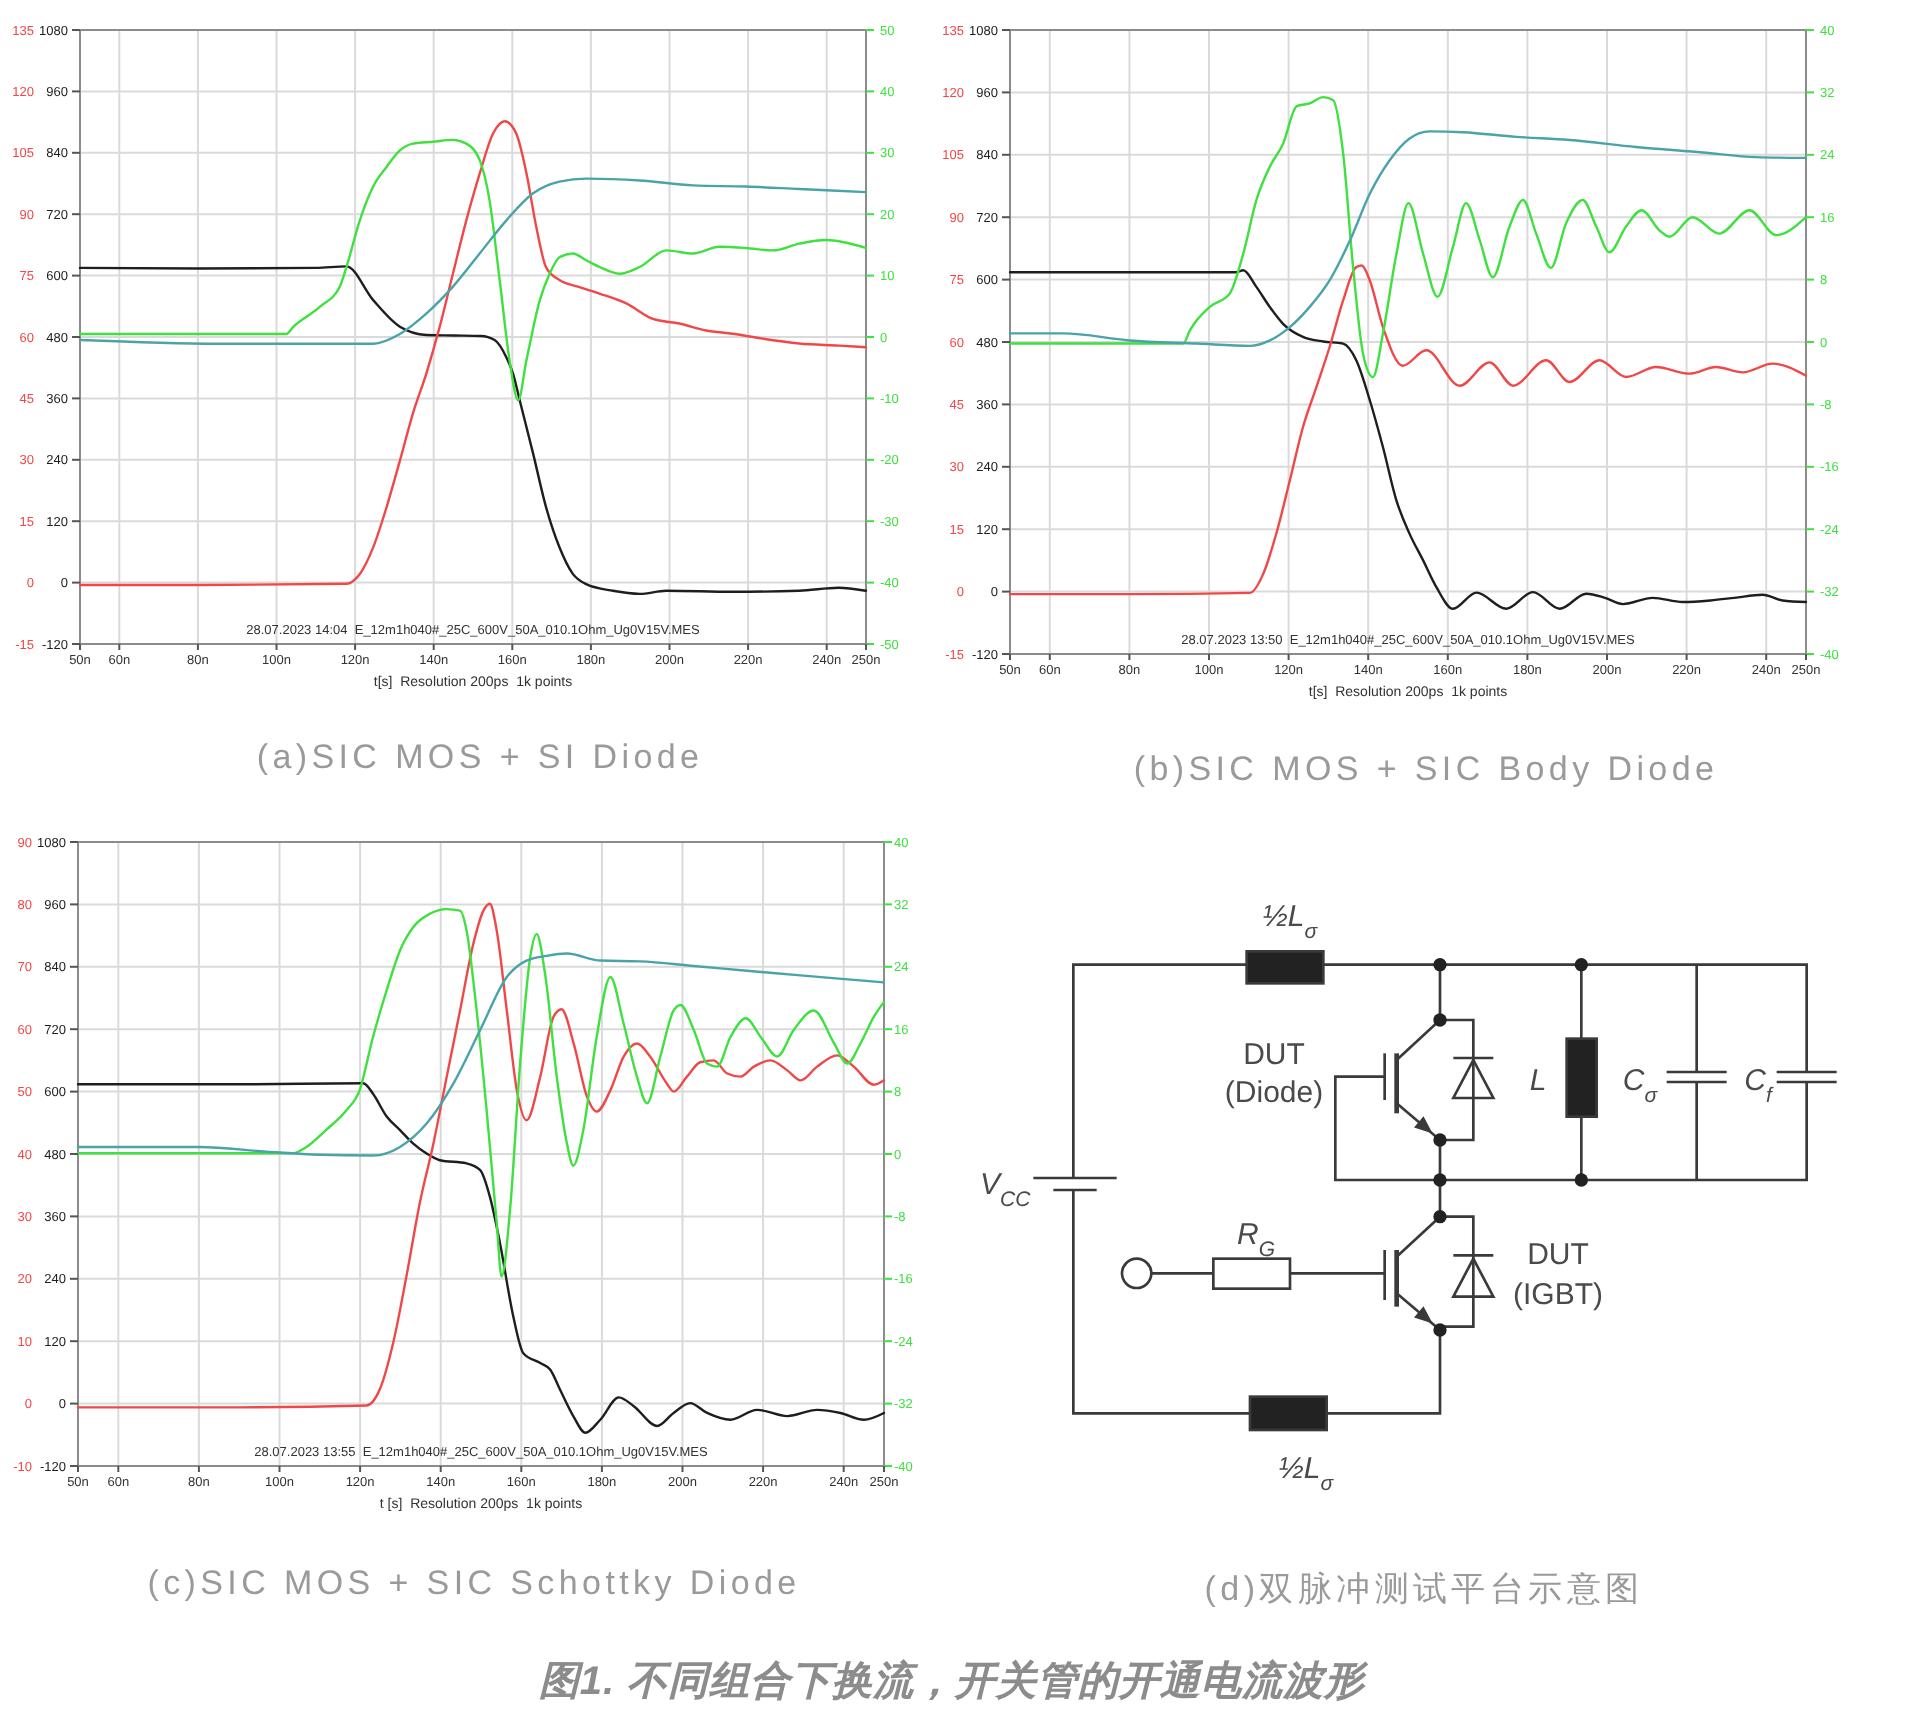 The width and height of the screenshot is (1920, 1728). Describe the element at coordinates (1005, 1190) in the screenshot. I see `annotation: V$_{CC}$` at that location.